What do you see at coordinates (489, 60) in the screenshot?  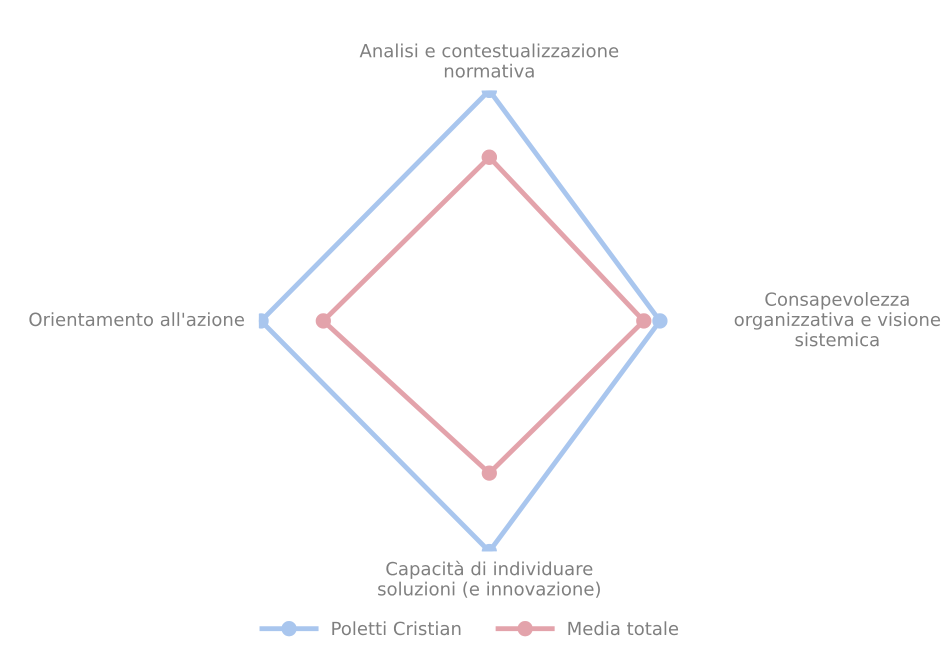 I see `spoke-label: Analisi e contestualizzazione normativa` at bounding box center [489, 60].